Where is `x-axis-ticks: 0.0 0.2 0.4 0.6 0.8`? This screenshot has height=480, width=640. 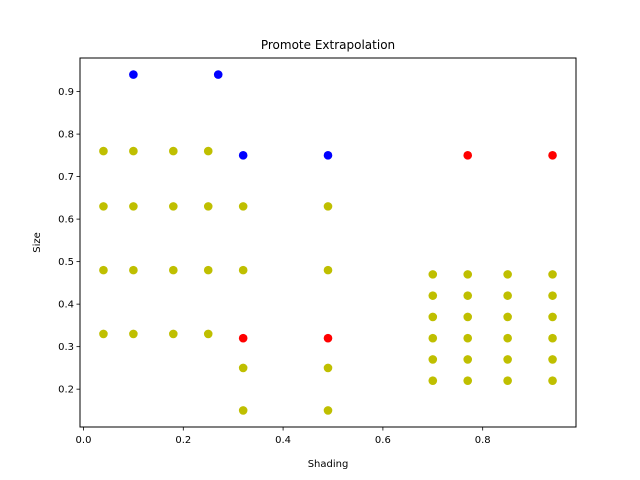
x-axis-ticks: 0.0 0.2 0.4 0.6 0.8 is located at coordinates (283, 436).